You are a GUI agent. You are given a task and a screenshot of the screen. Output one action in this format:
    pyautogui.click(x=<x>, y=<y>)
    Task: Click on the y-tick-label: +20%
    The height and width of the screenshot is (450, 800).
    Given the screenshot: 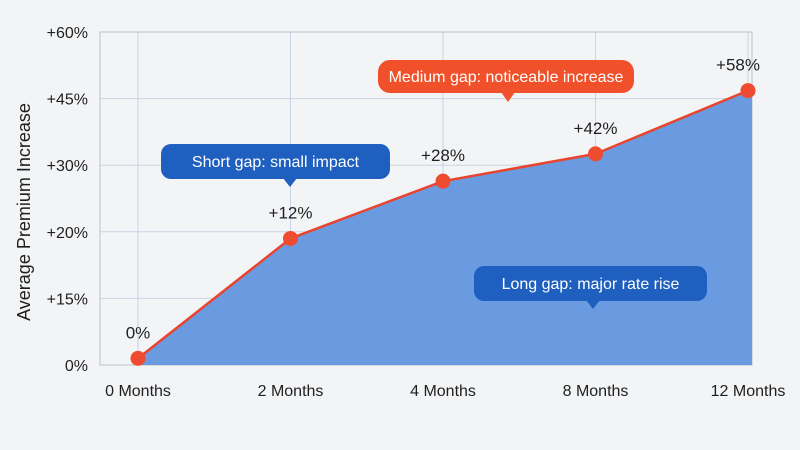 What is the action you would take?
    pyautogui.click(x=67, y=233)
    